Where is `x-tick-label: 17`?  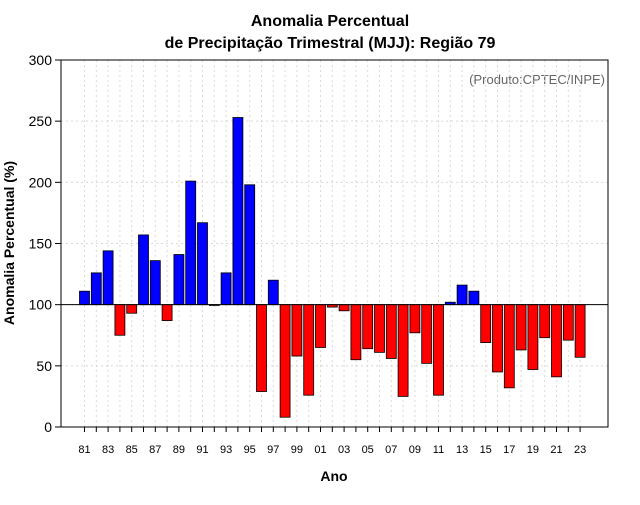 x-tick-label: 17 is located at coordinates (509, 450).